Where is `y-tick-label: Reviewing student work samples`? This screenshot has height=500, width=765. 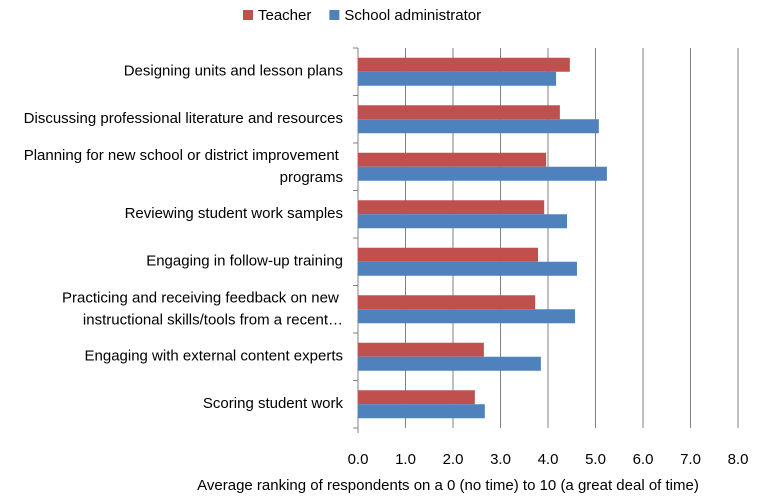 y-tick-label: Reviewing student work samples is located at coordinates (234, 213).